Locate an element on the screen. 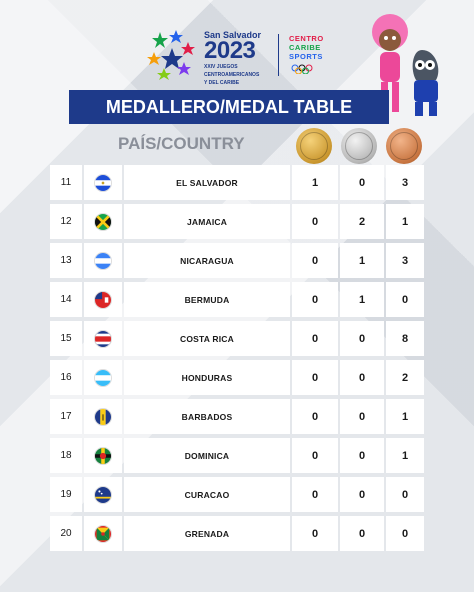  country-cell: EL SALVADOR is located at coordinates (207, 182).